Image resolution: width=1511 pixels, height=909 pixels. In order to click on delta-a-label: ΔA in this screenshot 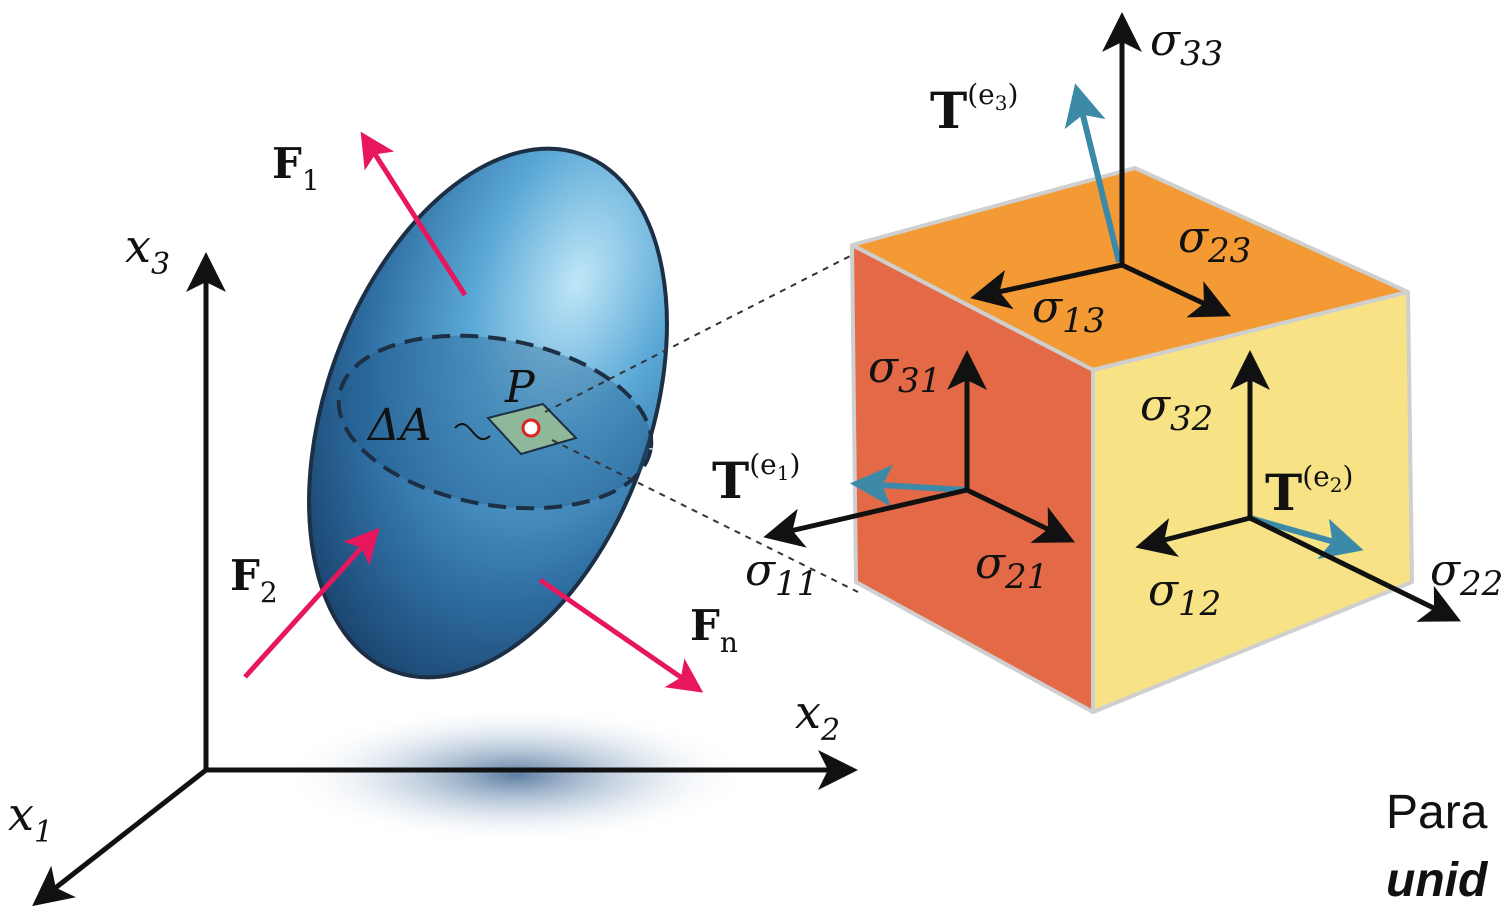, I will do `click(399, 425)`.